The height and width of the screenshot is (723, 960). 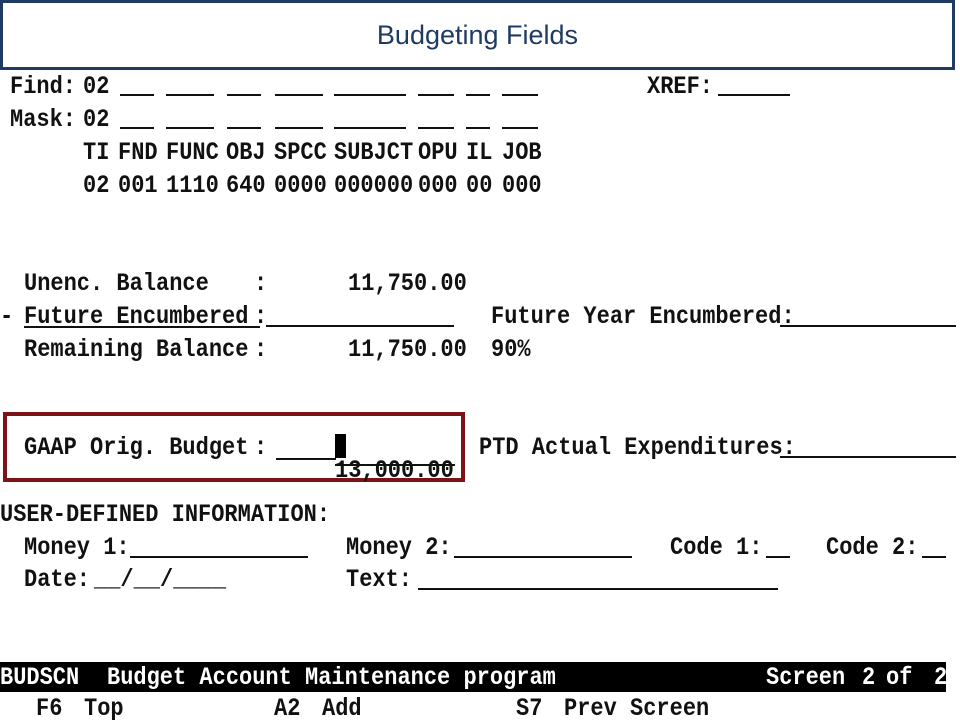 What do you see at coordinates (374, 152) in the screenshot?
I see `acct-header-subjct: SUBJCT` at bounding box center [374, 152].